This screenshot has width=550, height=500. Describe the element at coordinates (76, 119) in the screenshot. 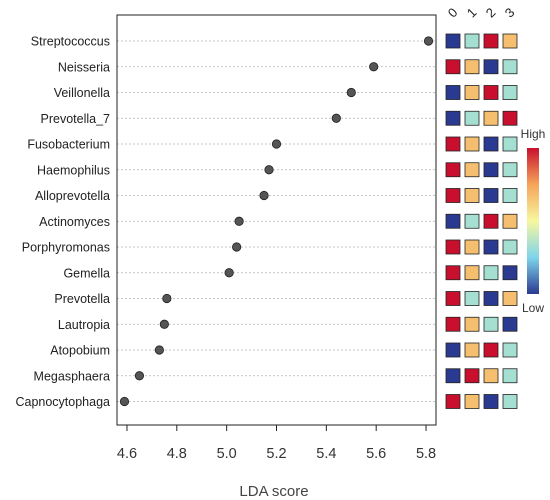

I see `y-tick-label: Prevotella_7` at that location.